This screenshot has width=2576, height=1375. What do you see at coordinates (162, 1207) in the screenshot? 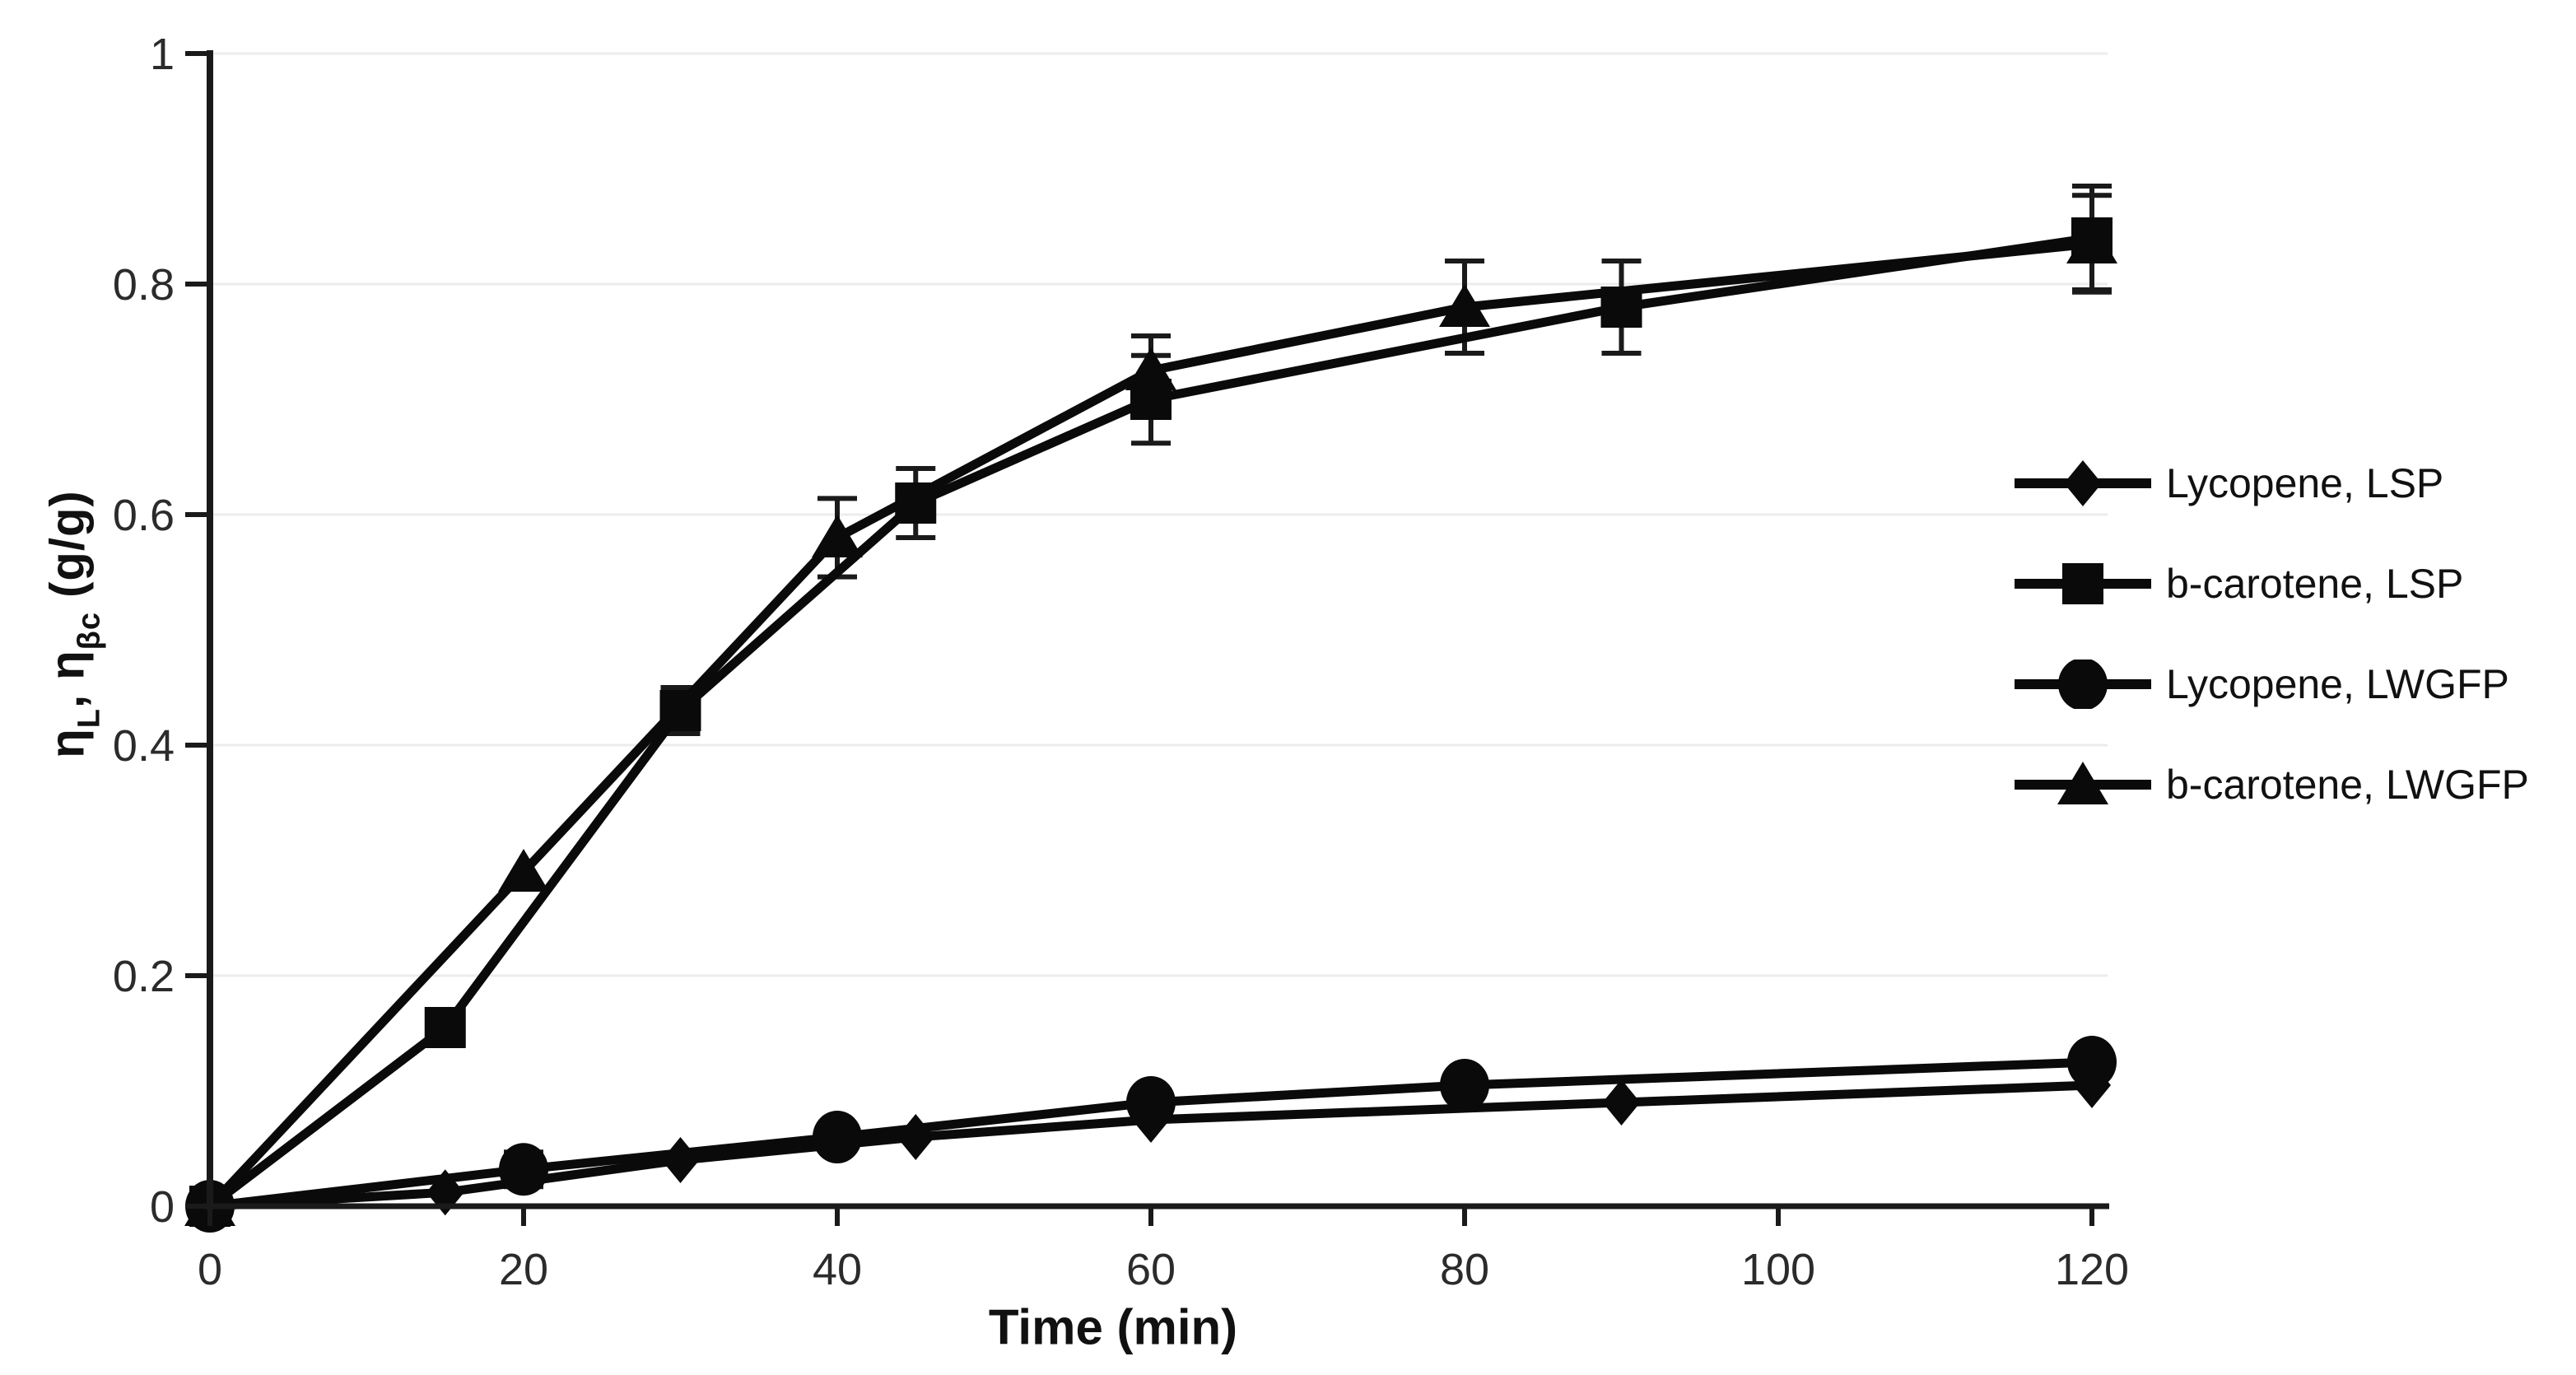
I see `y-tick-label: 0` at bounding box center [162, 1207].